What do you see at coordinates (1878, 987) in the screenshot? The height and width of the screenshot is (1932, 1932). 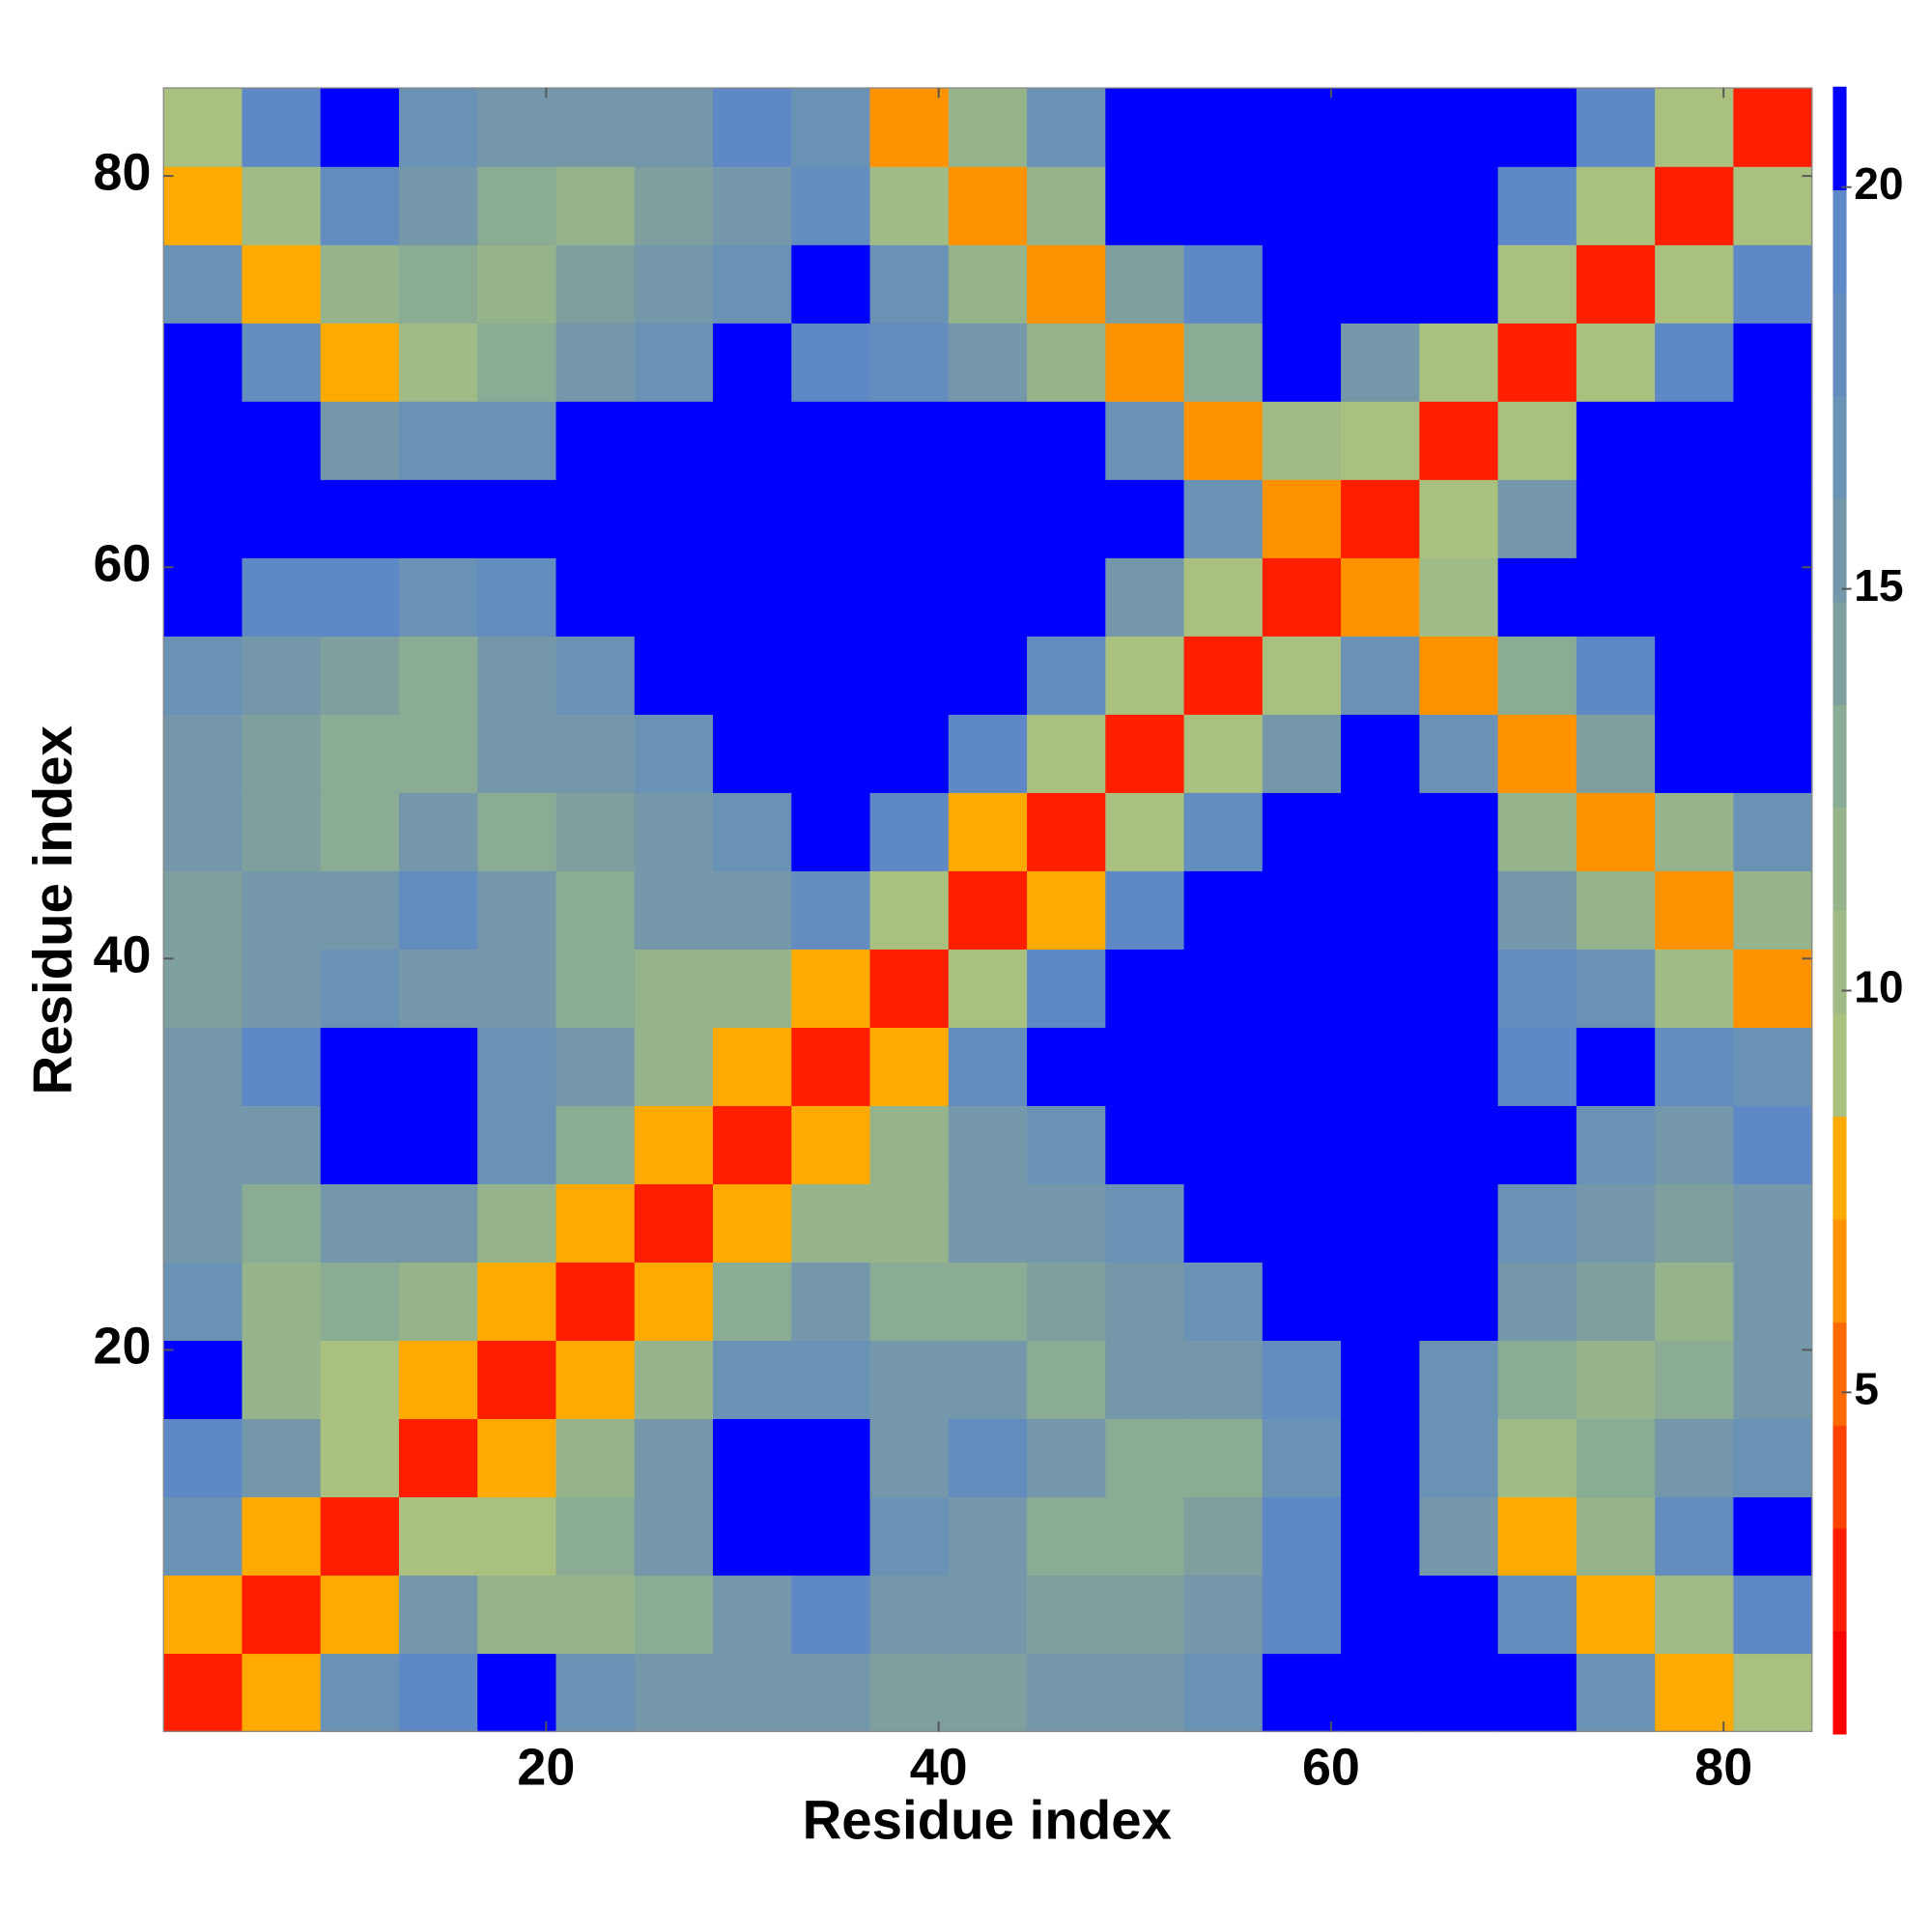 I see `colorbar-tick-label: 10` at bounding box center [1878, 987].